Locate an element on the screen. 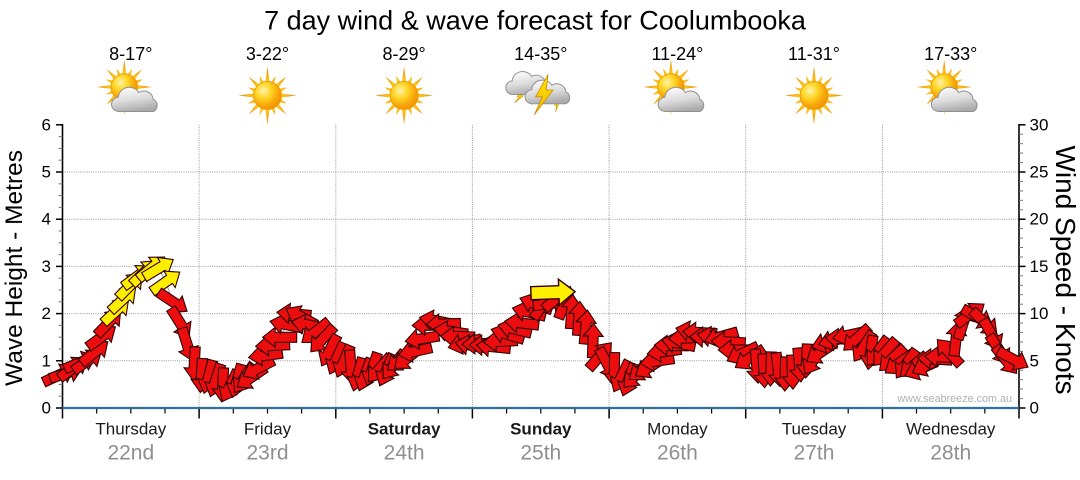 The height and width of the screenshot is (480, 1080). svg-text: 3 is located at coordinates (46, 266).